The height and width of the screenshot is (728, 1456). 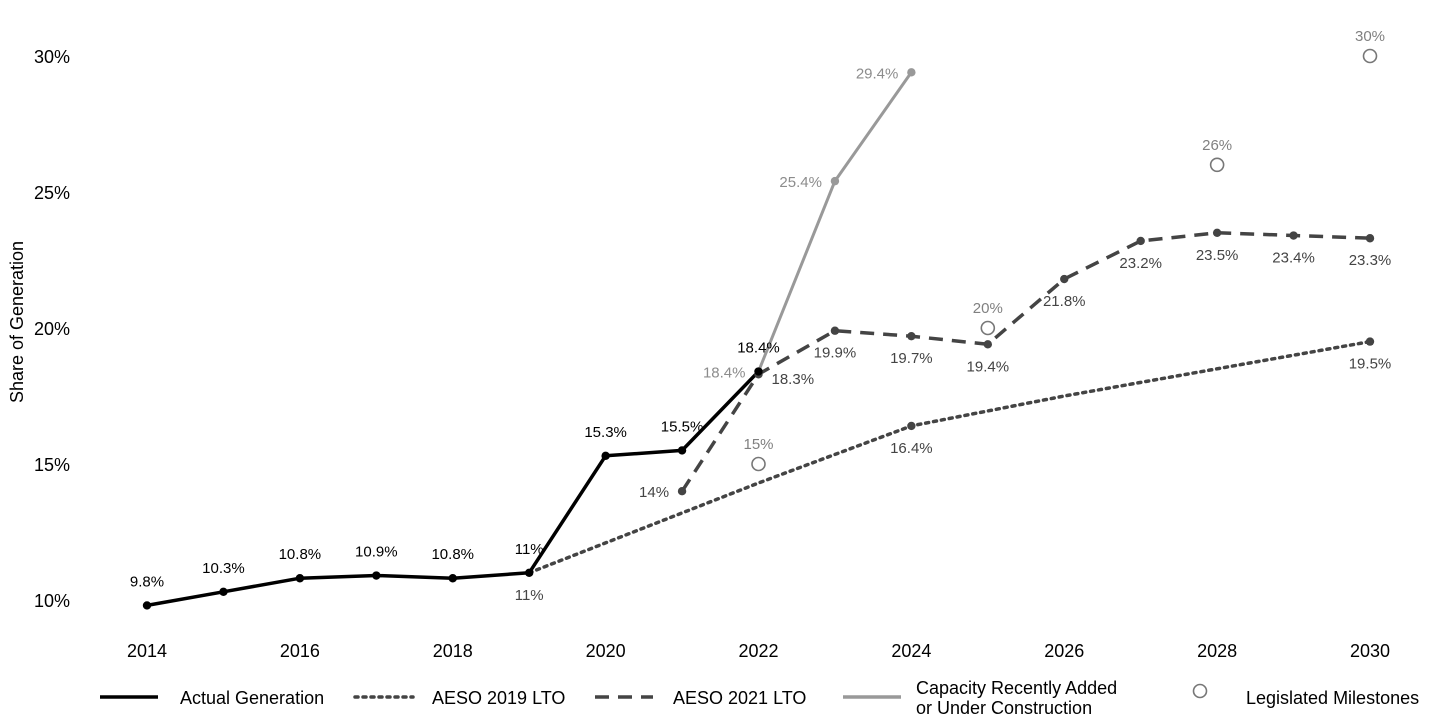 I want to click on actual-generation-data-label: 15.3%, so click(x=605, y=432).